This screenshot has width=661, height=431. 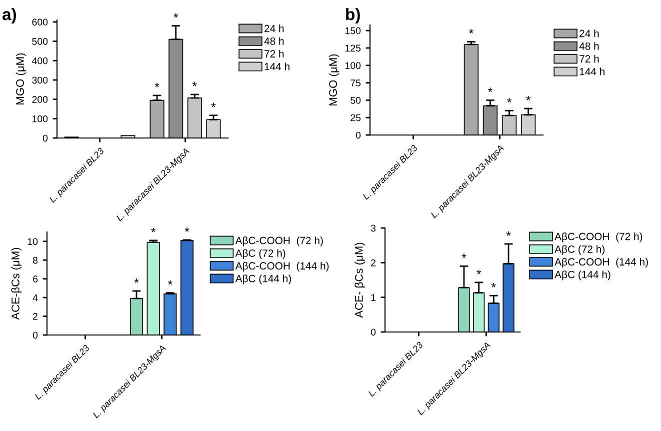 What do you see at coordinates (40, 41) in the screenshot?
I see `y-tick-label: 500` at bounding box center [40, 41].